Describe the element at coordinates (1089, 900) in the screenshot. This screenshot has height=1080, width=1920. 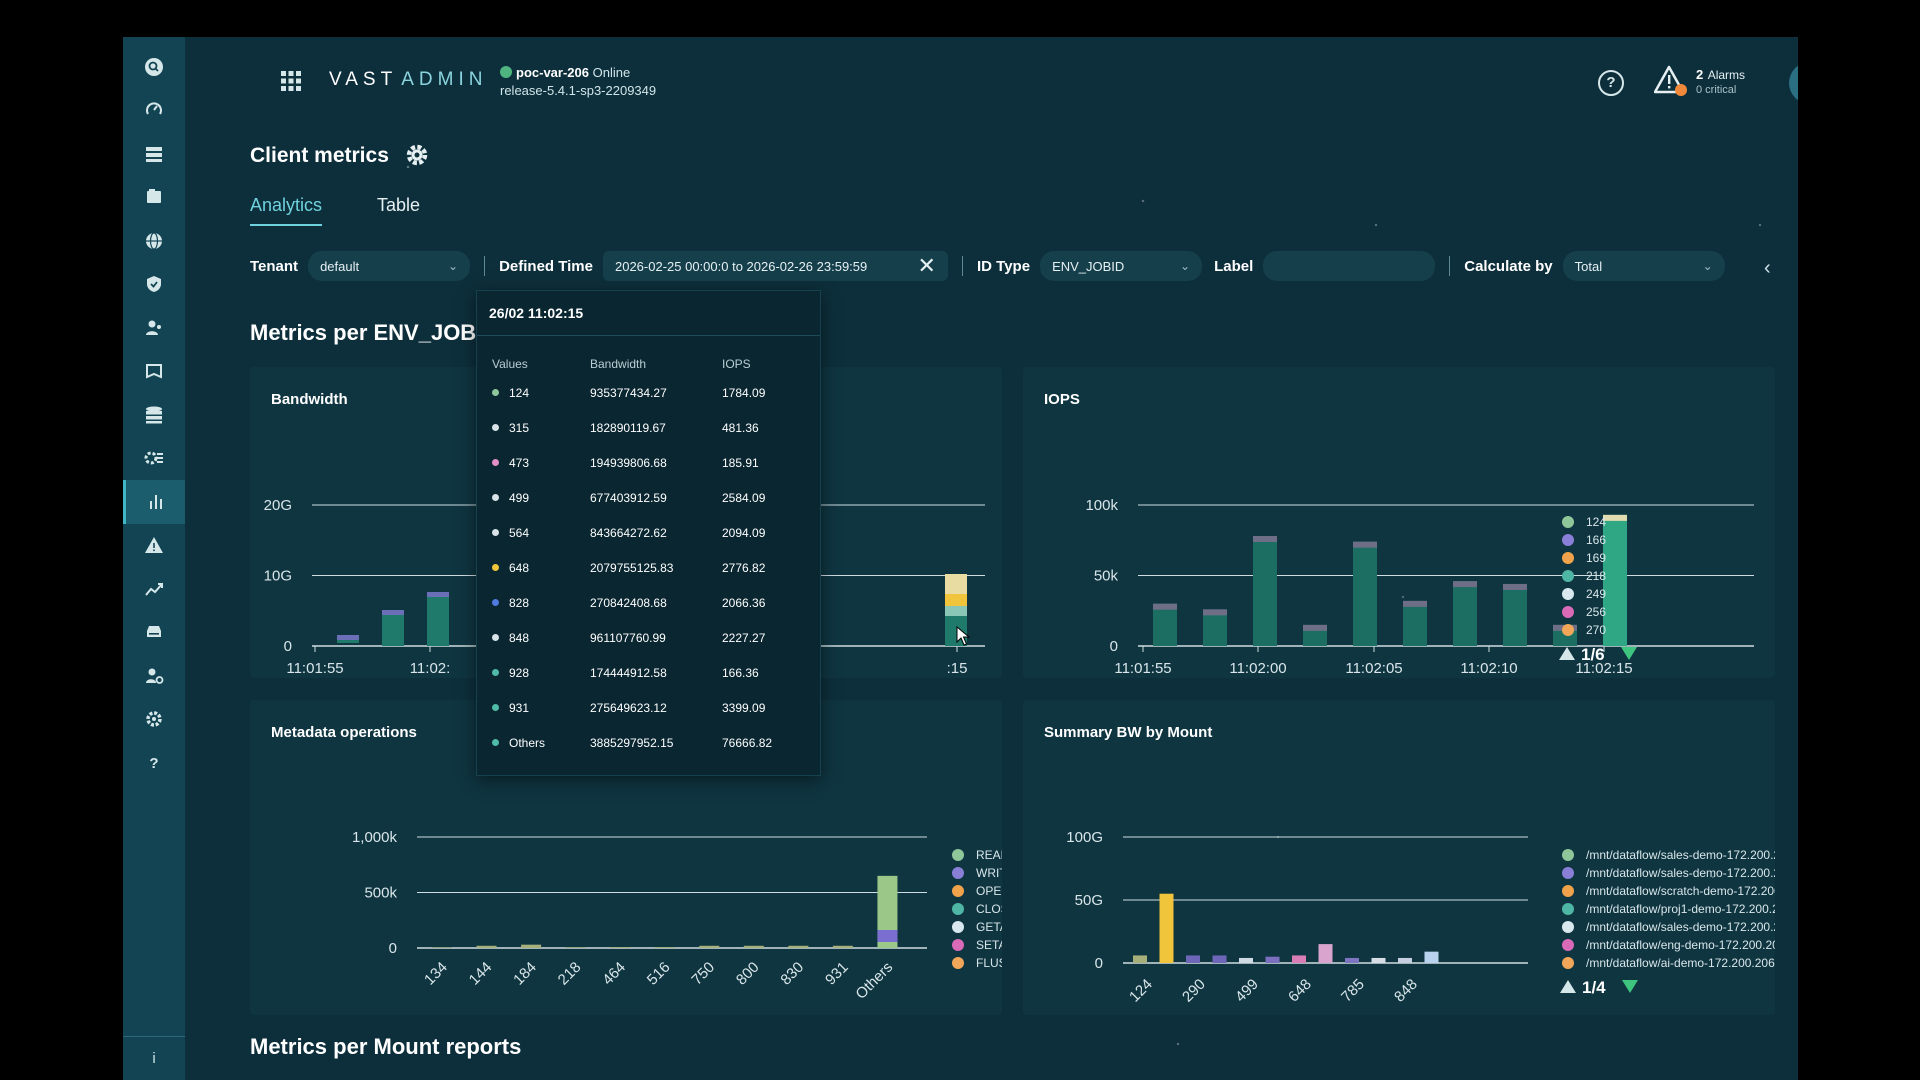
I see `y-tick-label: 50G` at that location.